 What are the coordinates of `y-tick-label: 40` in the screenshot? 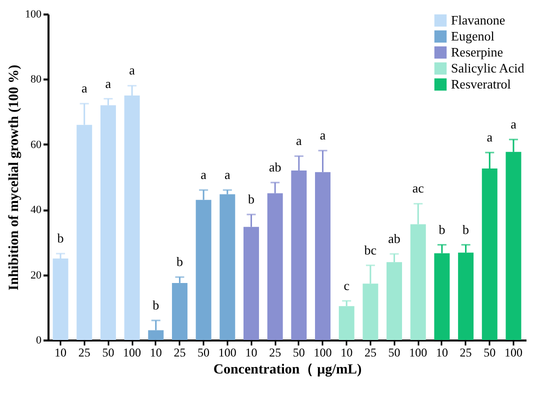 It's located at (36, 210).